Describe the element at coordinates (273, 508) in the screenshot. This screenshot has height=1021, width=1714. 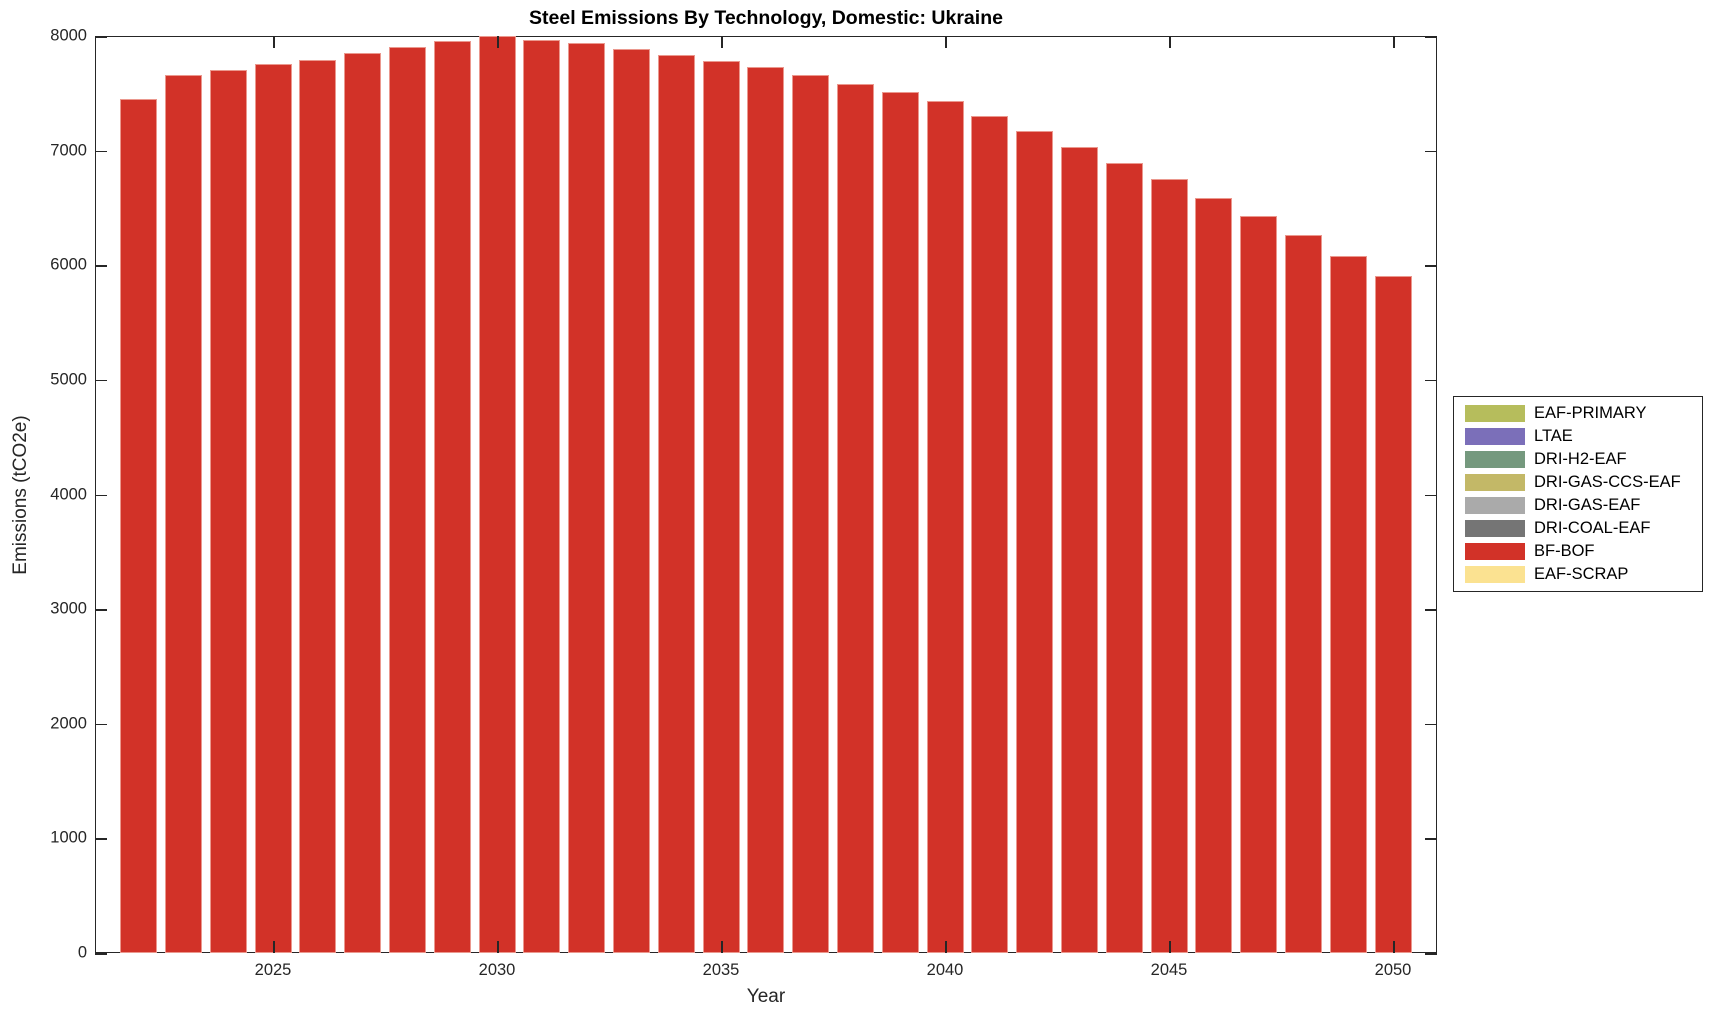
I see `bar-bf-bof-2025` at that location.